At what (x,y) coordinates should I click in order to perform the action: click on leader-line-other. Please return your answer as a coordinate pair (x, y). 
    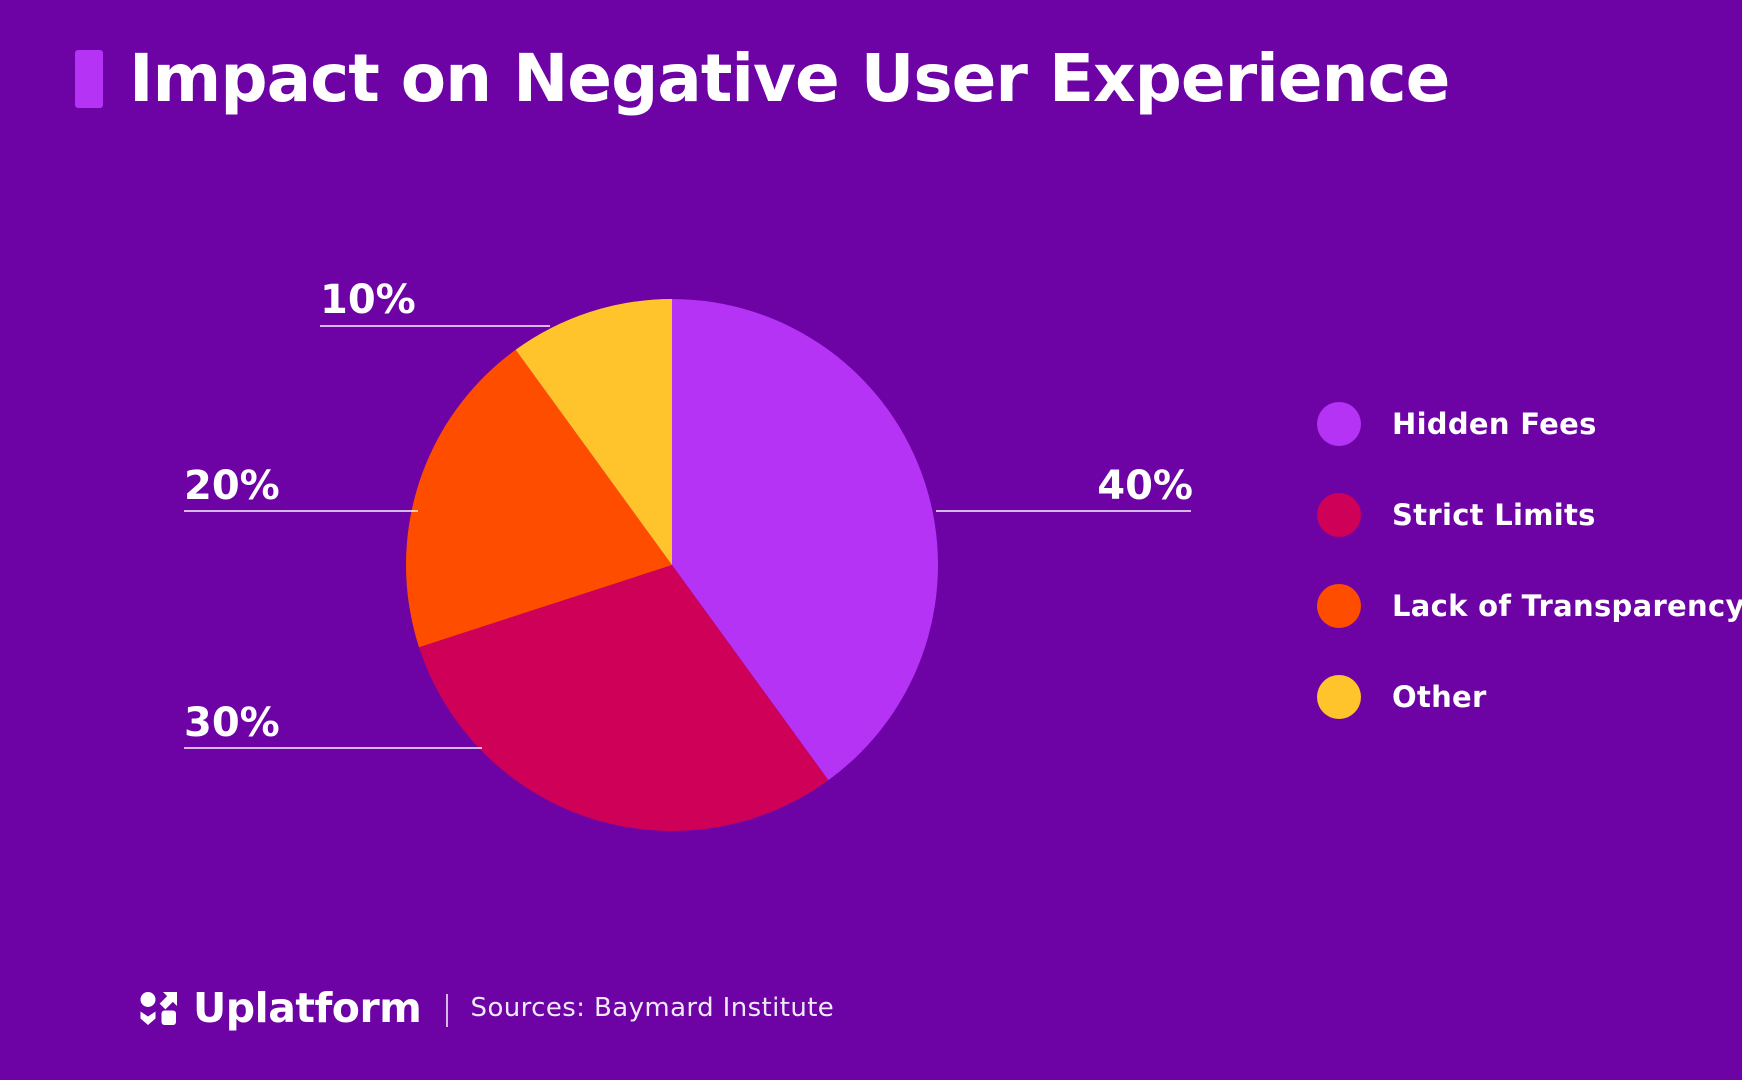
    Looking at the image, I should click on (435, 326).